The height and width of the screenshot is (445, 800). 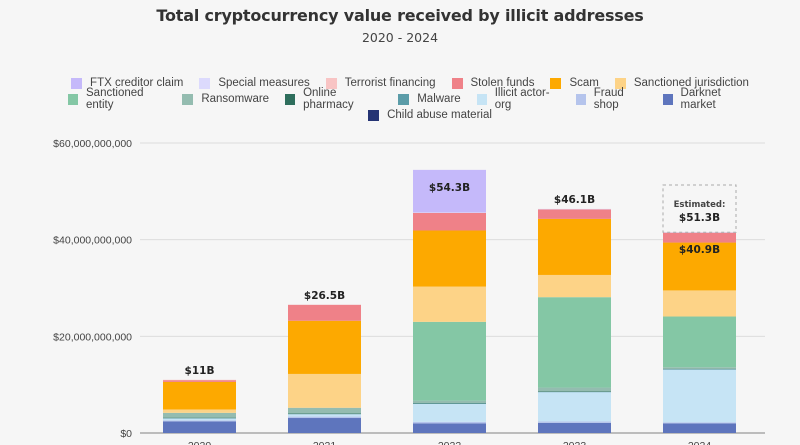 What do you see at coordinates (200, 371) in the screenshot?
I see `total-value-label: $11B` at bounding box center [200, 371].